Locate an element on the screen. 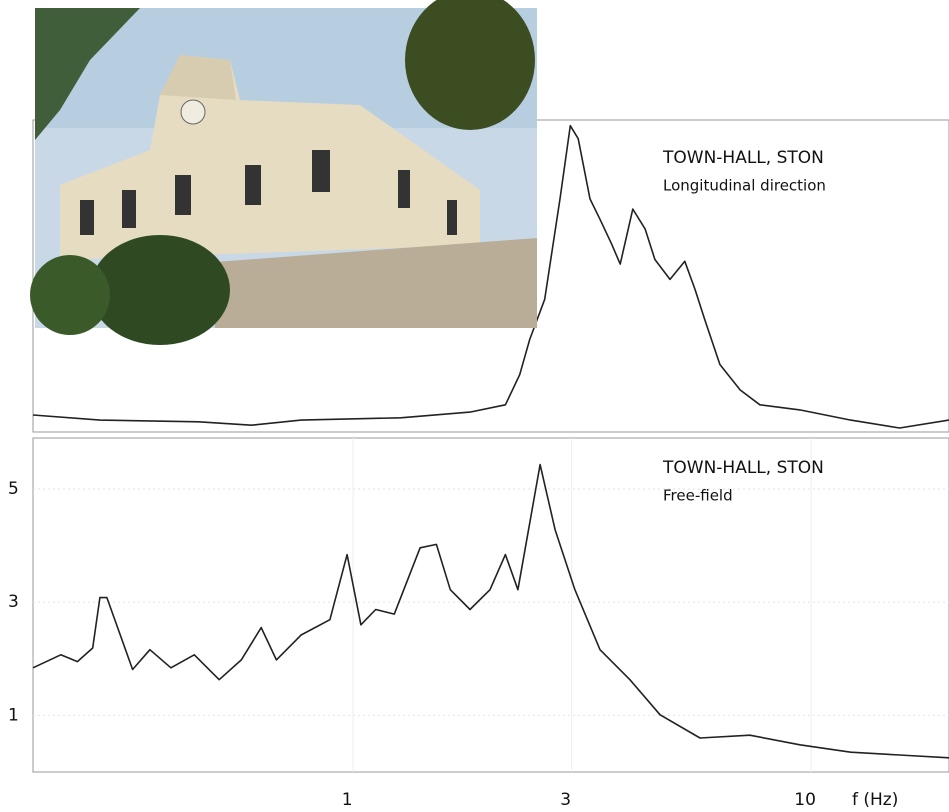  x-tick-label: 10 is located at coordinates (805, 800).